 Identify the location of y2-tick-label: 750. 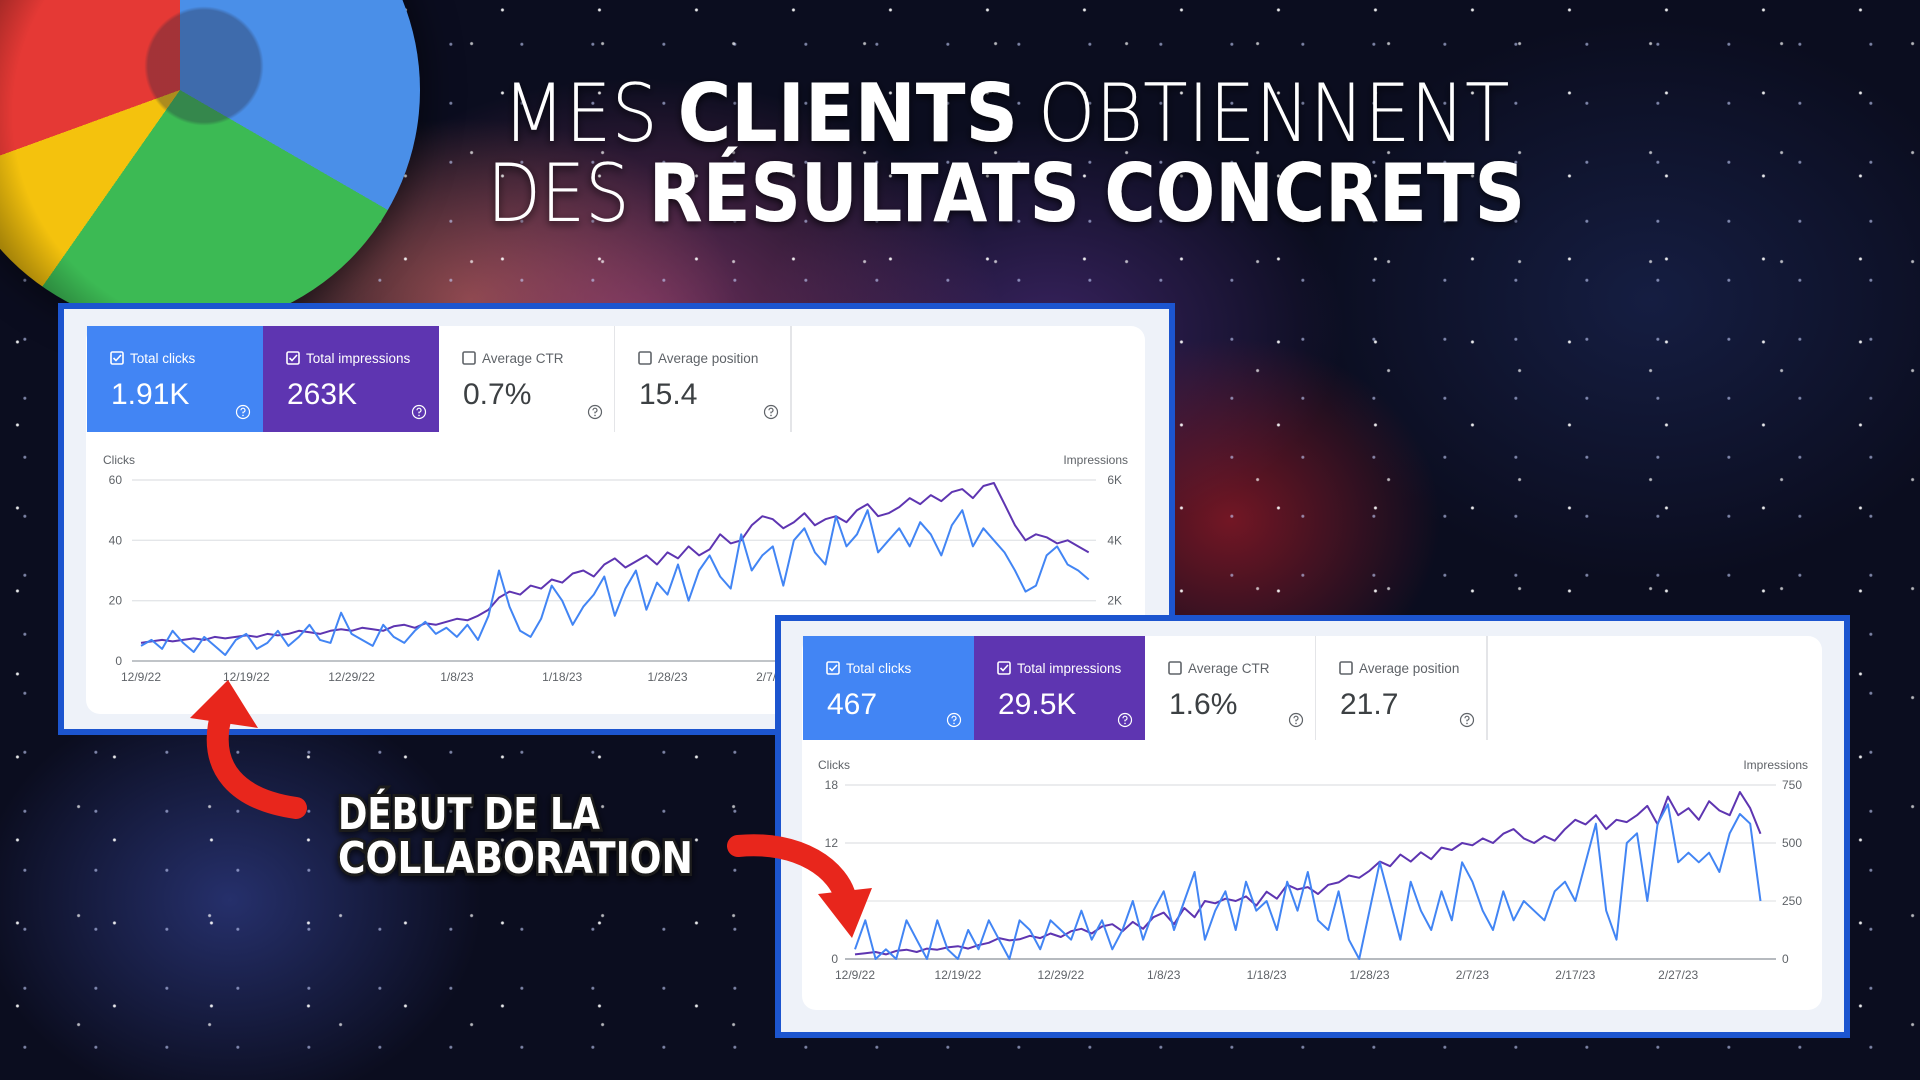
(1792, 785).